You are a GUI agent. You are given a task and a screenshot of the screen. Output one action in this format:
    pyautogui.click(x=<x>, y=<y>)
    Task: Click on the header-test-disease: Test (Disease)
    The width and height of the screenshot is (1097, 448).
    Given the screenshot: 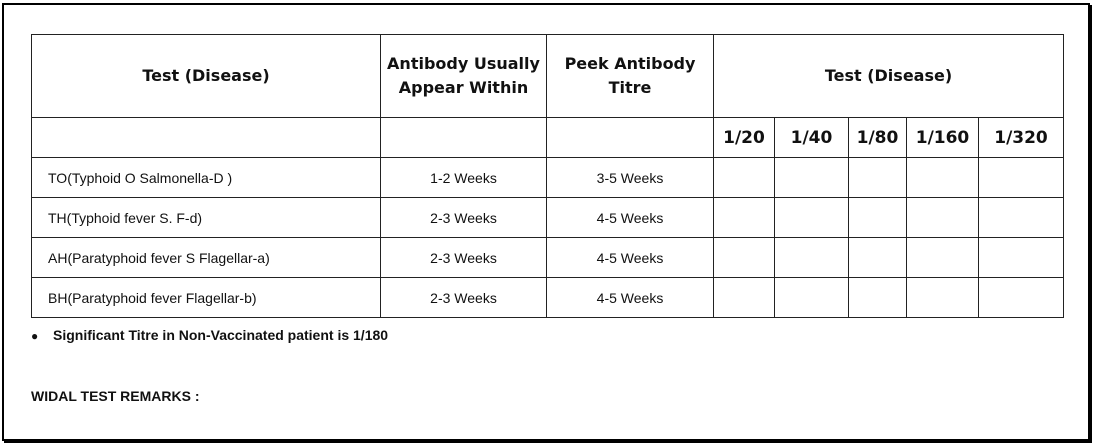 What is the action you would take?
    pyautogui.click(x=206, y=76)
    